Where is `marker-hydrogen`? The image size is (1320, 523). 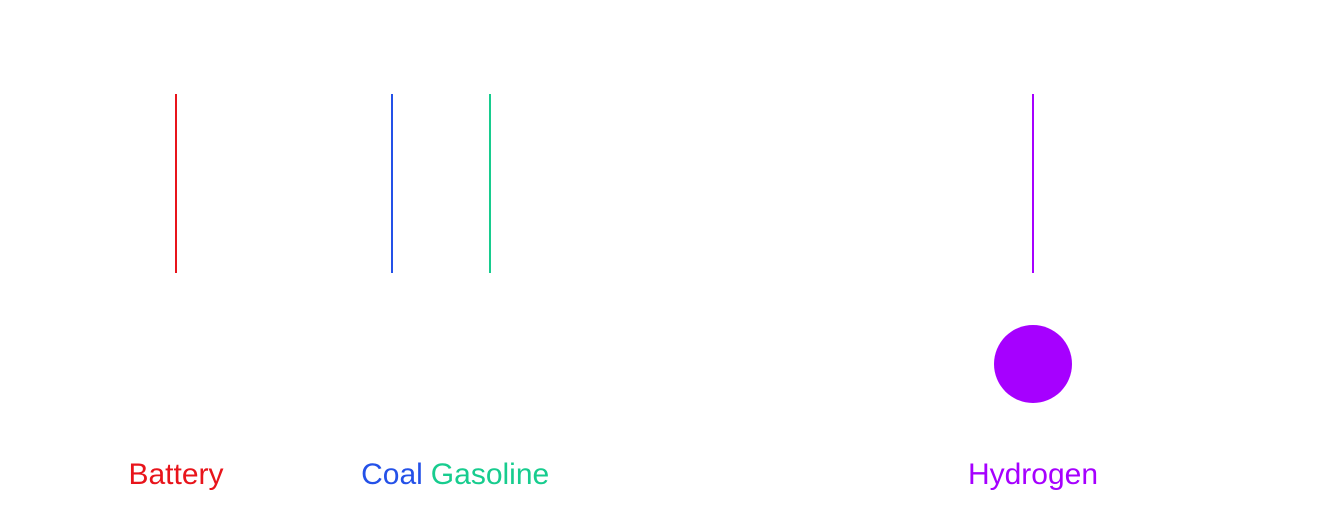 marker-hydrogen is located at coordinates (1033, 364).